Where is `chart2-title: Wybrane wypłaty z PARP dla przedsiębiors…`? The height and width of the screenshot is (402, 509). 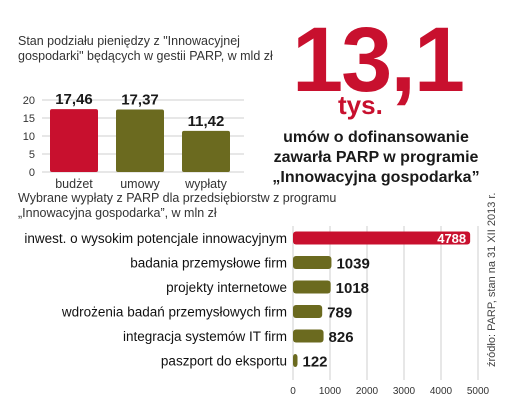 chart2-title: Wybrane wypłaty z PARP dla przedsiębiors… is located at coordinates (177, 205).